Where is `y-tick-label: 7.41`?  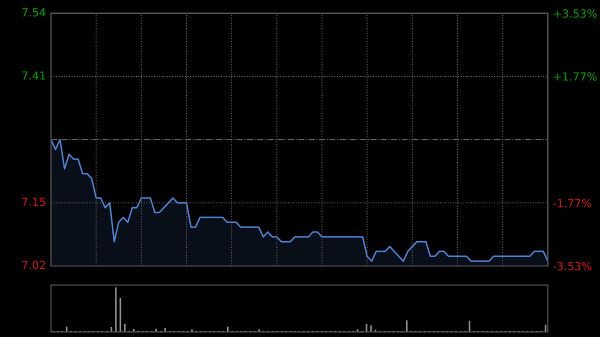
y-tick-label: 7.41 is located at coordinates (34, 75).